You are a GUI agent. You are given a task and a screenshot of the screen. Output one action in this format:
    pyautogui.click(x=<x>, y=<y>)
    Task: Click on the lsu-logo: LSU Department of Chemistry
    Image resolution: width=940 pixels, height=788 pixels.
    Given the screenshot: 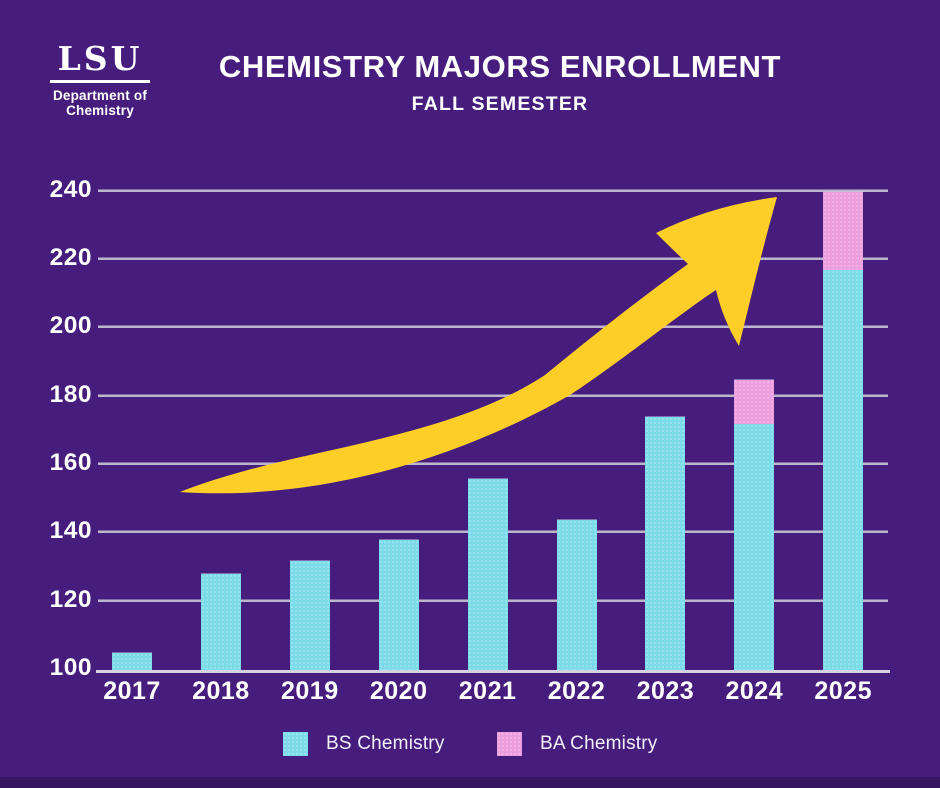 What is the action you would take?
    pyautogui.click(x=100, y=80)
    